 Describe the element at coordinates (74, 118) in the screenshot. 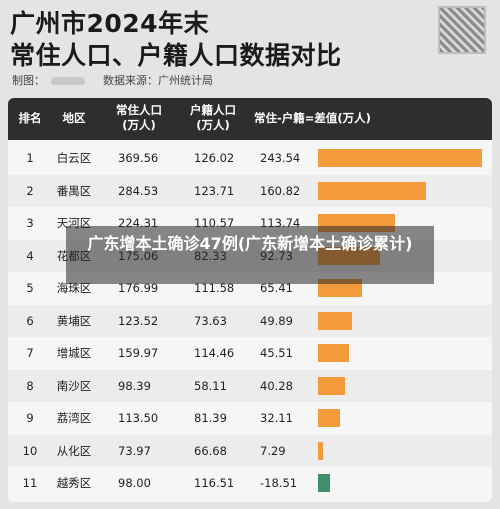

I see `col-district-header: 地区` at that location.